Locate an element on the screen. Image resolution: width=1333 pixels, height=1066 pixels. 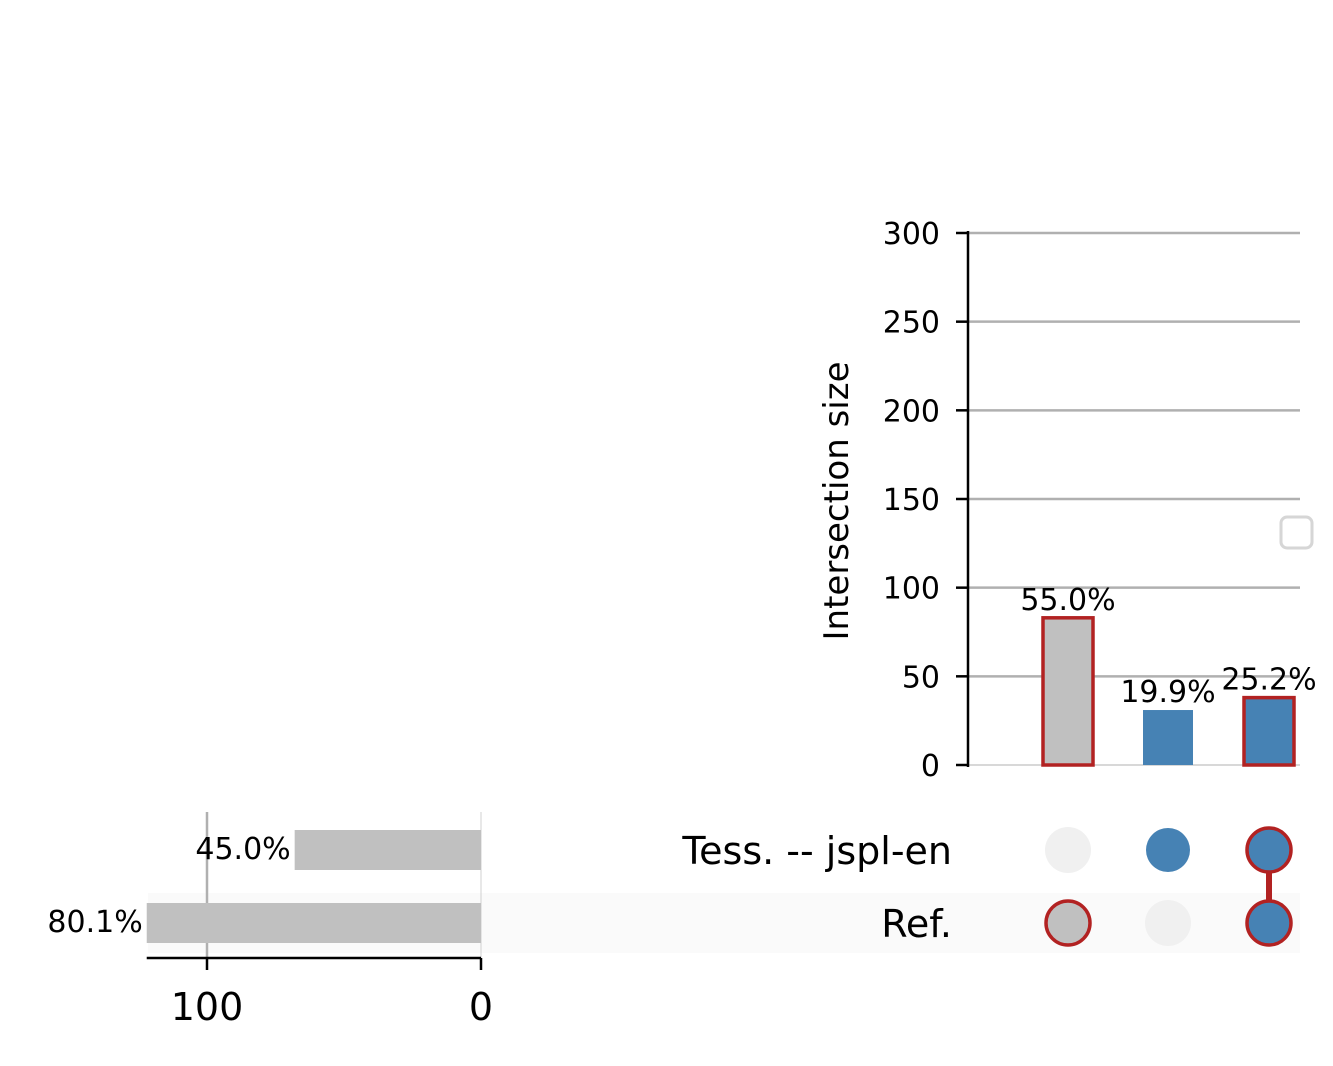
intersection-bars is located at coordinates (1168, 691).